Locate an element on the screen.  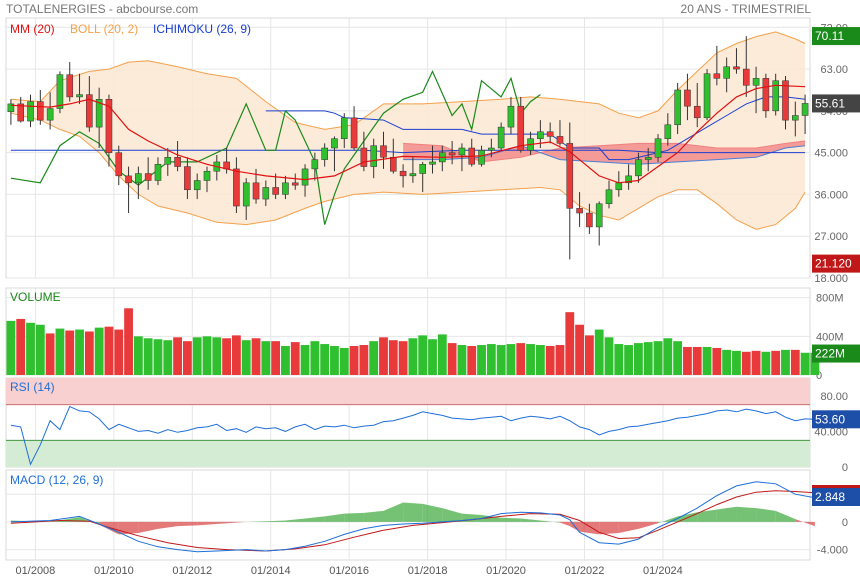
rsi-y-tick-label: 80.00 is located at coordinates (834, 397).